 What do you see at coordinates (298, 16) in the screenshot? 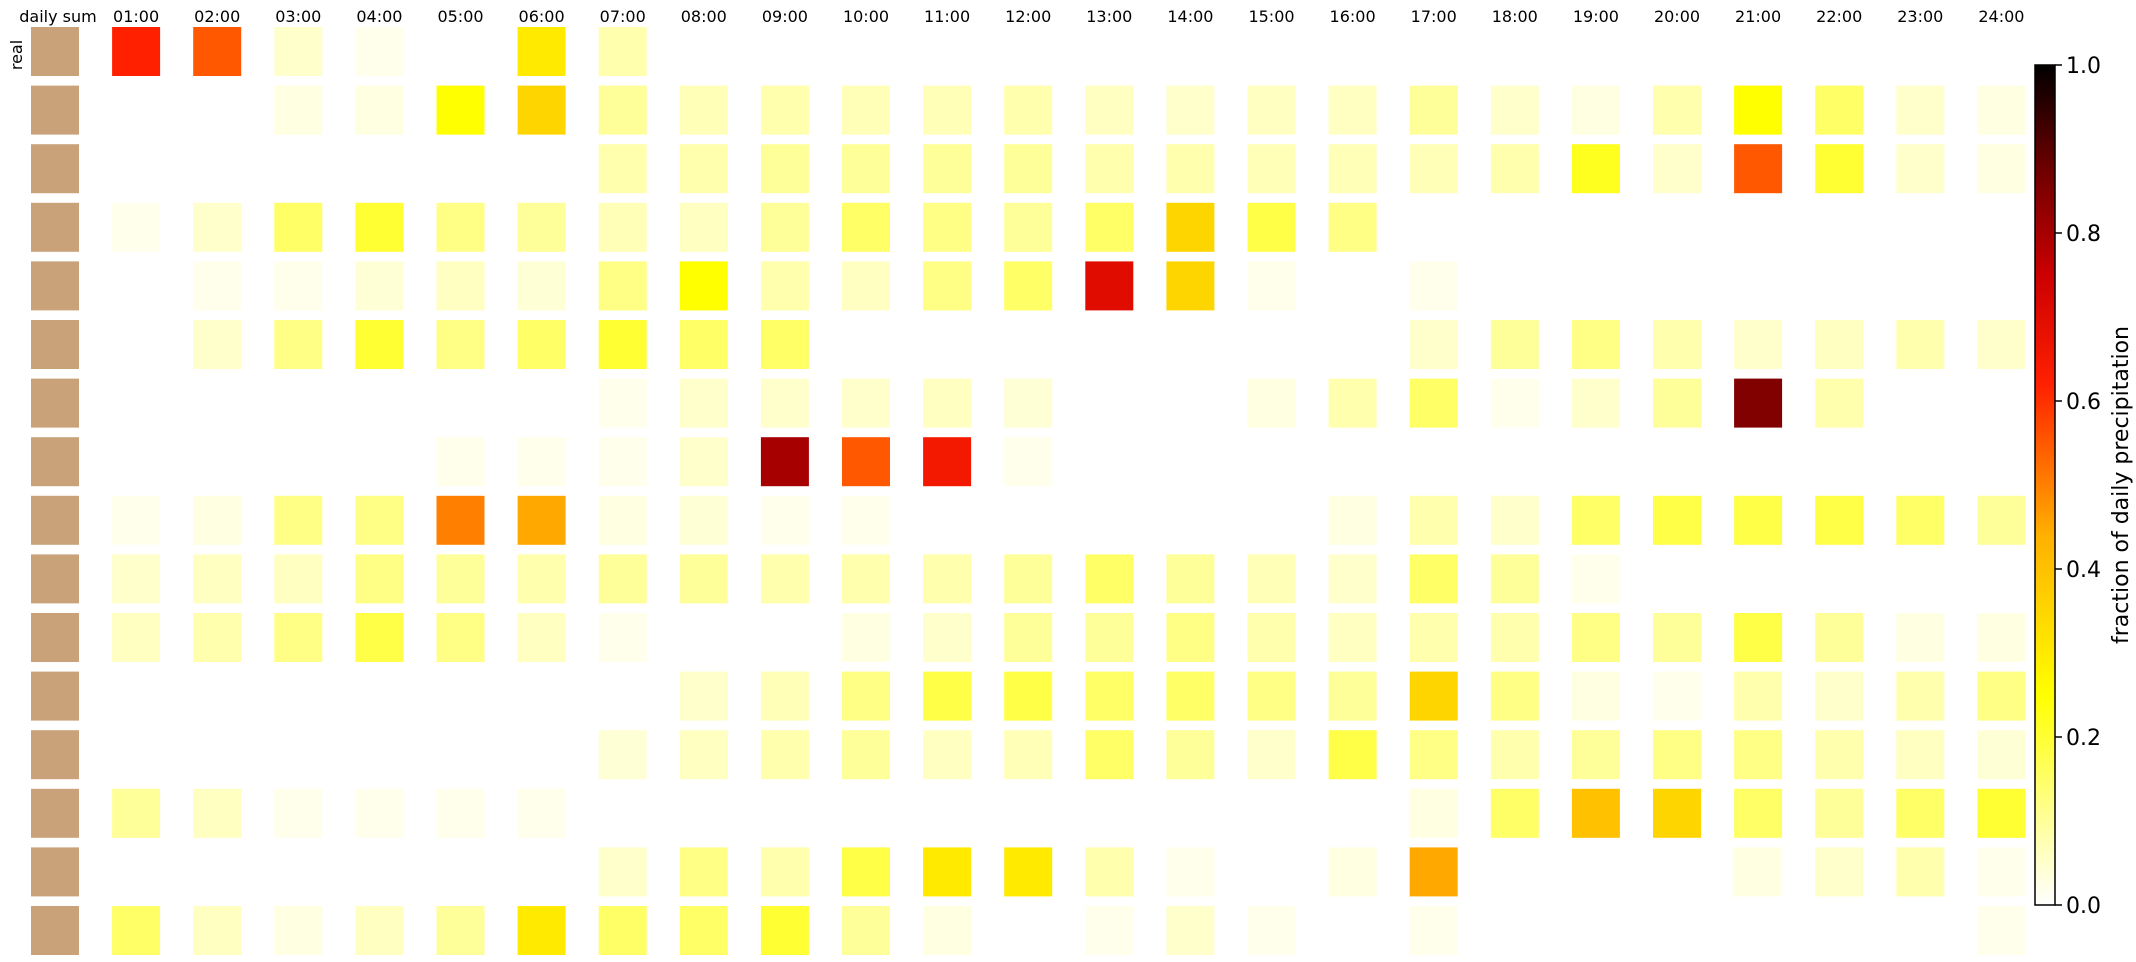
I see `column-header-0300: 03:00` at bounding box center [298, 16].